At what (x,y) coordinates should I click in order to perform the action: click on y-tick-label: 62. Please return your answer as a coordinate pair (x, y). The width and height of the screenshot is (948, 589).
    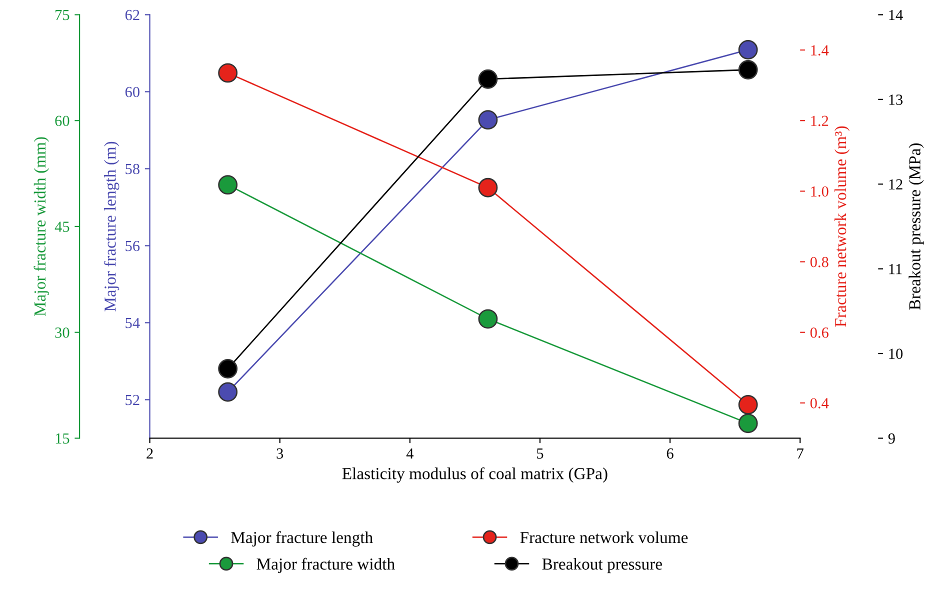
    Looking at the image, I should click on (132, 15).